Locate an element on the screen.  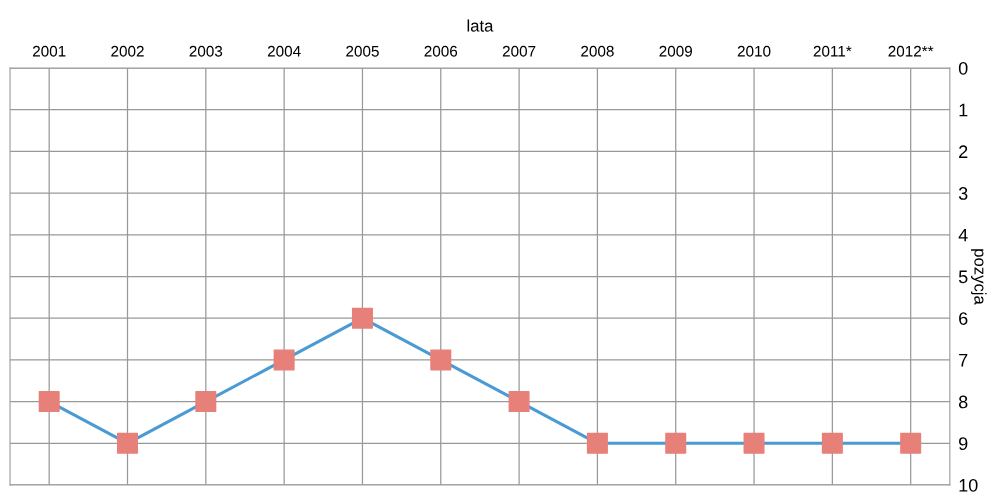
x-tick-label: 2011* is located at coordinates (832, 51).